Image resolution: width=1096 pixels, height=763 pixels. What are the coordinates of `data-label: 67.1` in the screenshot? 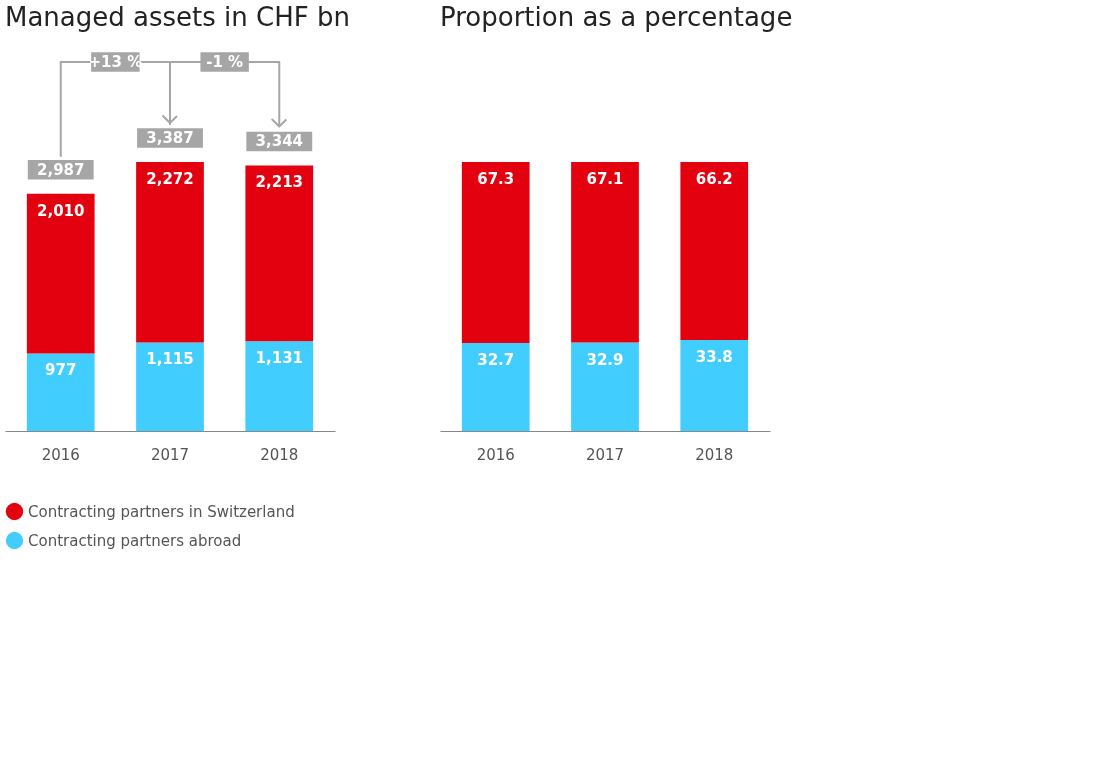 It's located at (605, 179).